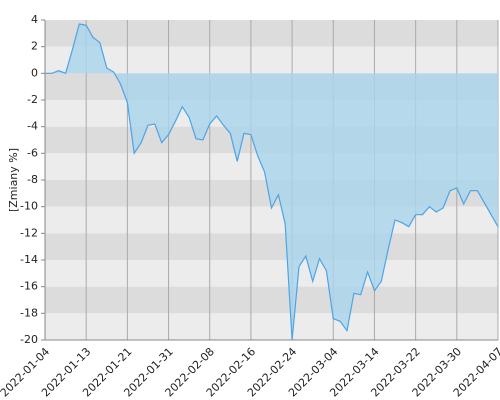 This screenshot has height=400, width=500. Describe the element at coordinates (32, 99) in the screenshot. I see `y-tick-label: -2` at that location.